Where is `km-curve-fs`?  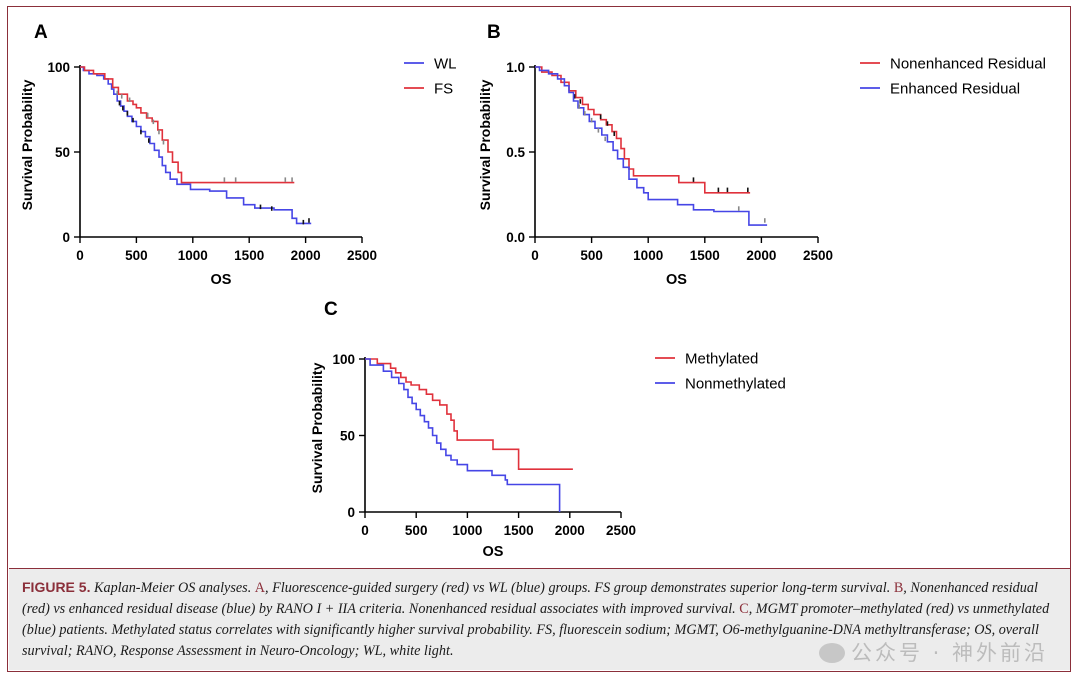 km-curve-fs is located at coordinates (187, 125).